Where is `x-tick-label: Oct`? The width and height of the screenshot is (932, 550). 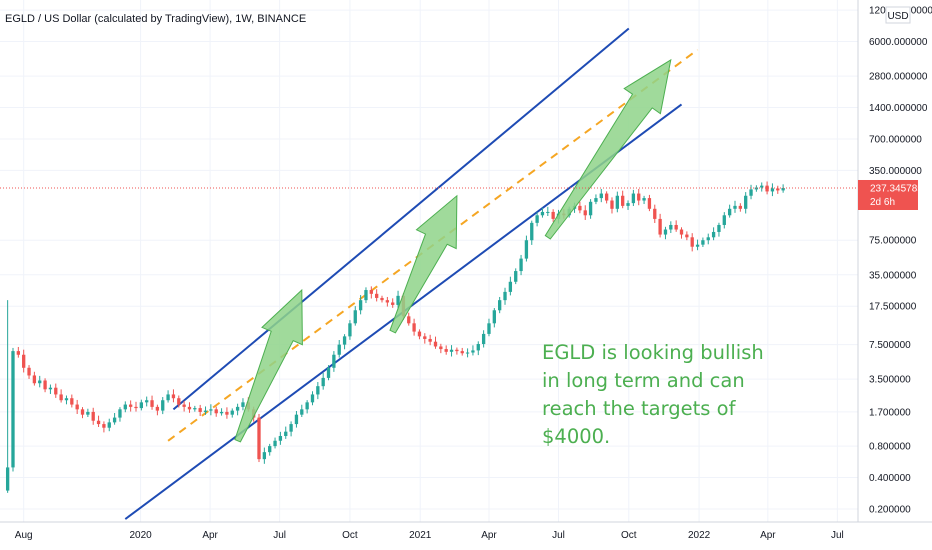 x-tick-label: Oct is located at coordinates (350, 535).